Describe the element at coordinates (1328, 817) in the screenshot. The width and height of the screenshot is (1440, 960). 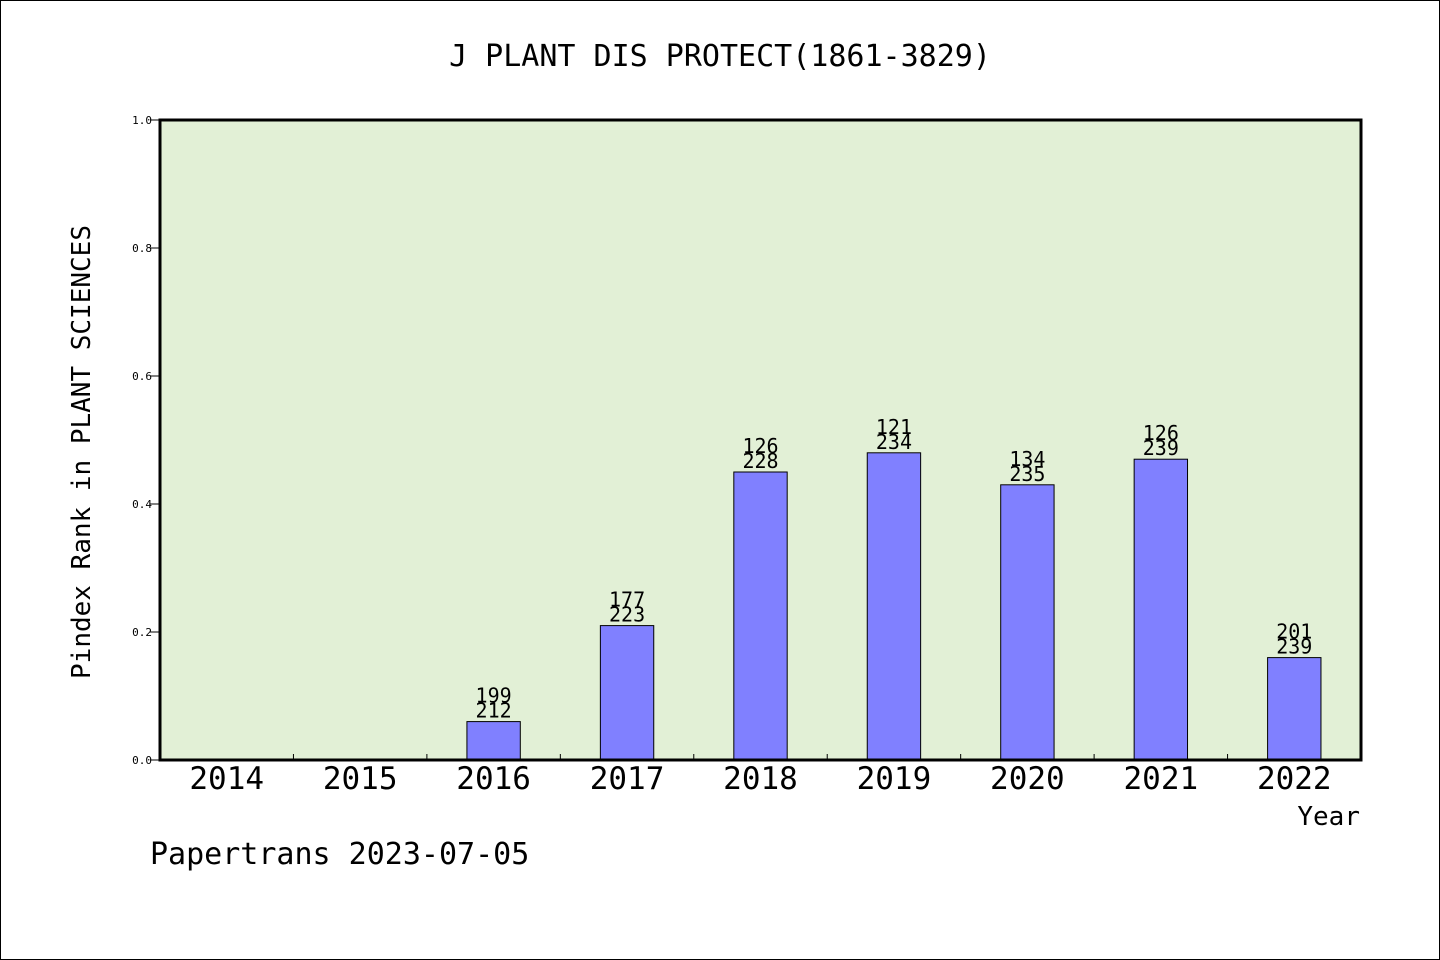
I see `x-axis-label: Year` at that location.